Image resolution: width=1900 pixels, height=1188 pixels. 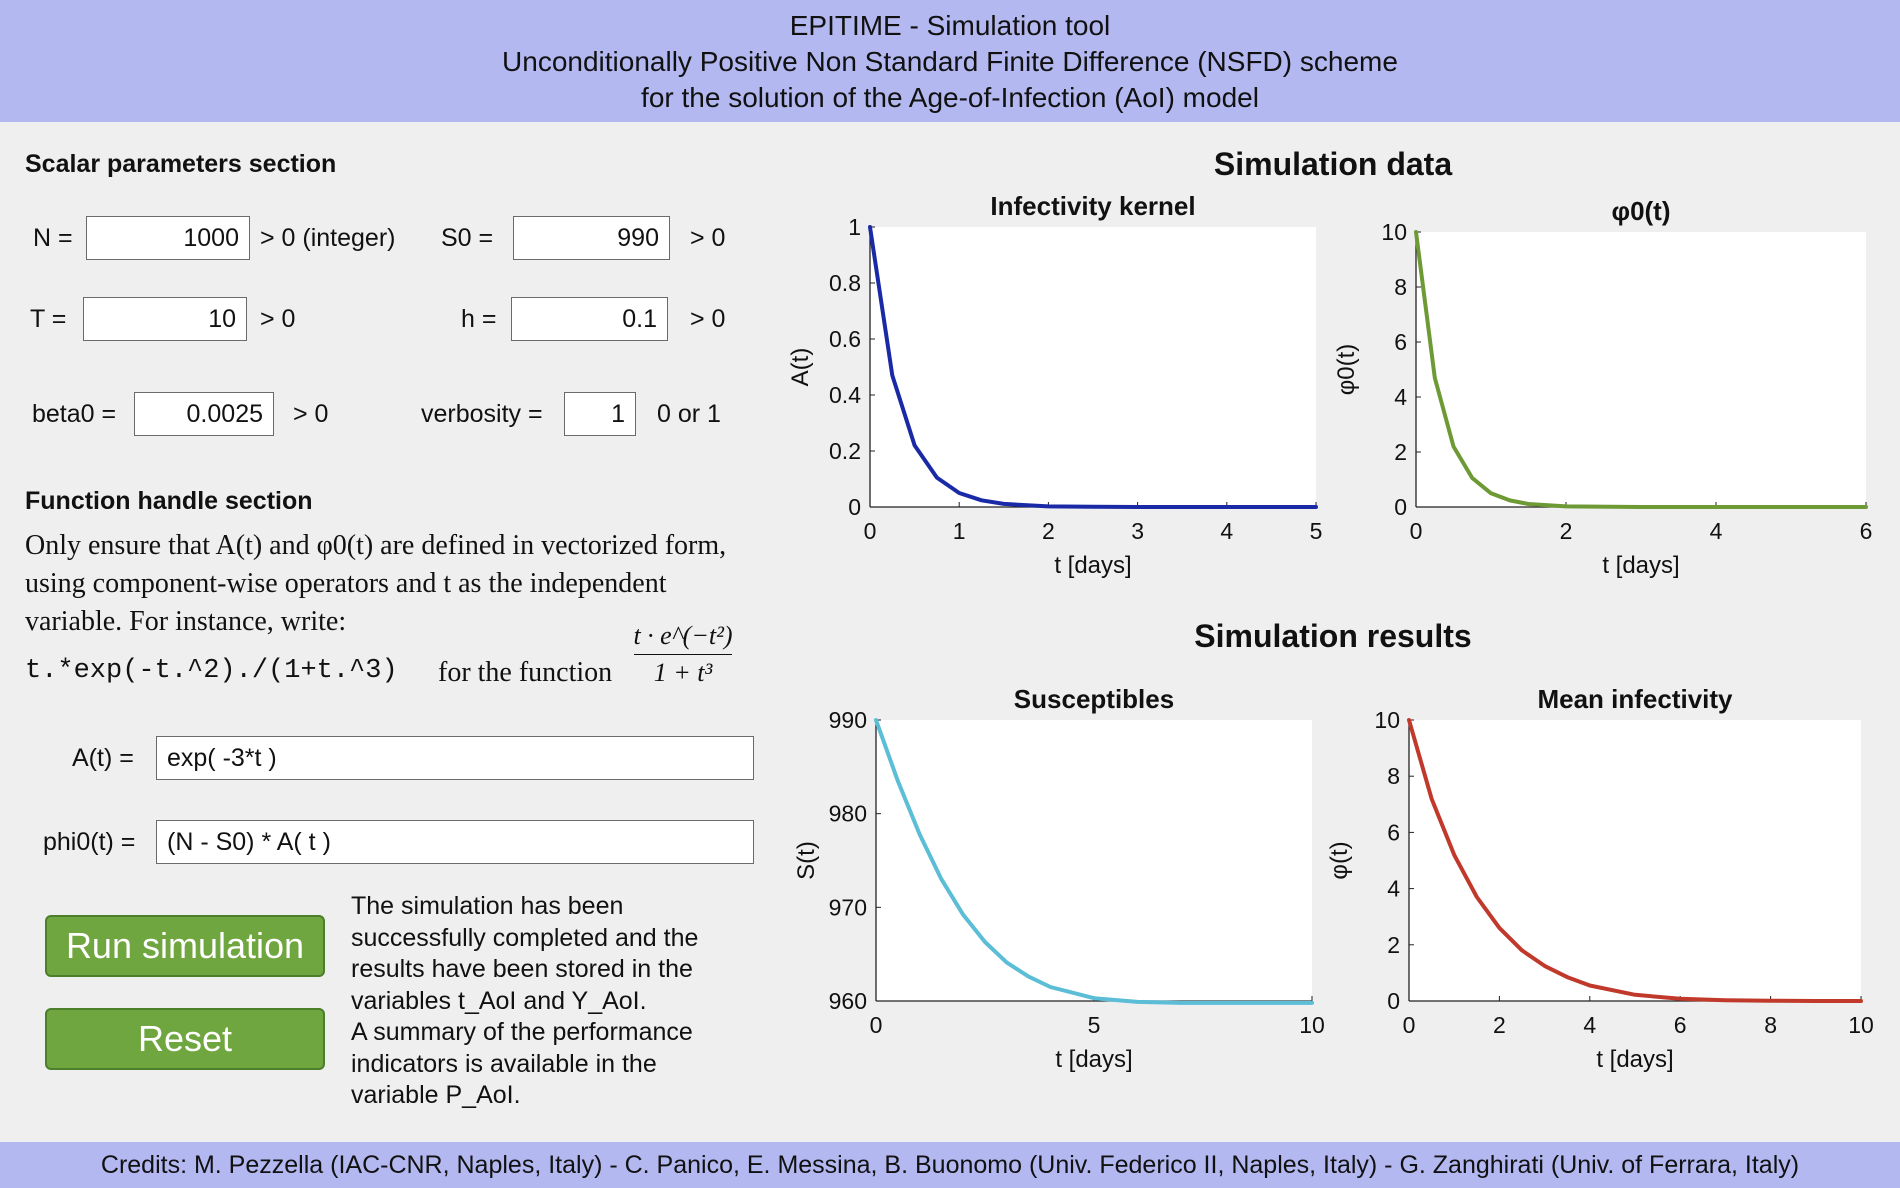 I want to click on beta0-label: beta0 =, so click(x=74, y=414).